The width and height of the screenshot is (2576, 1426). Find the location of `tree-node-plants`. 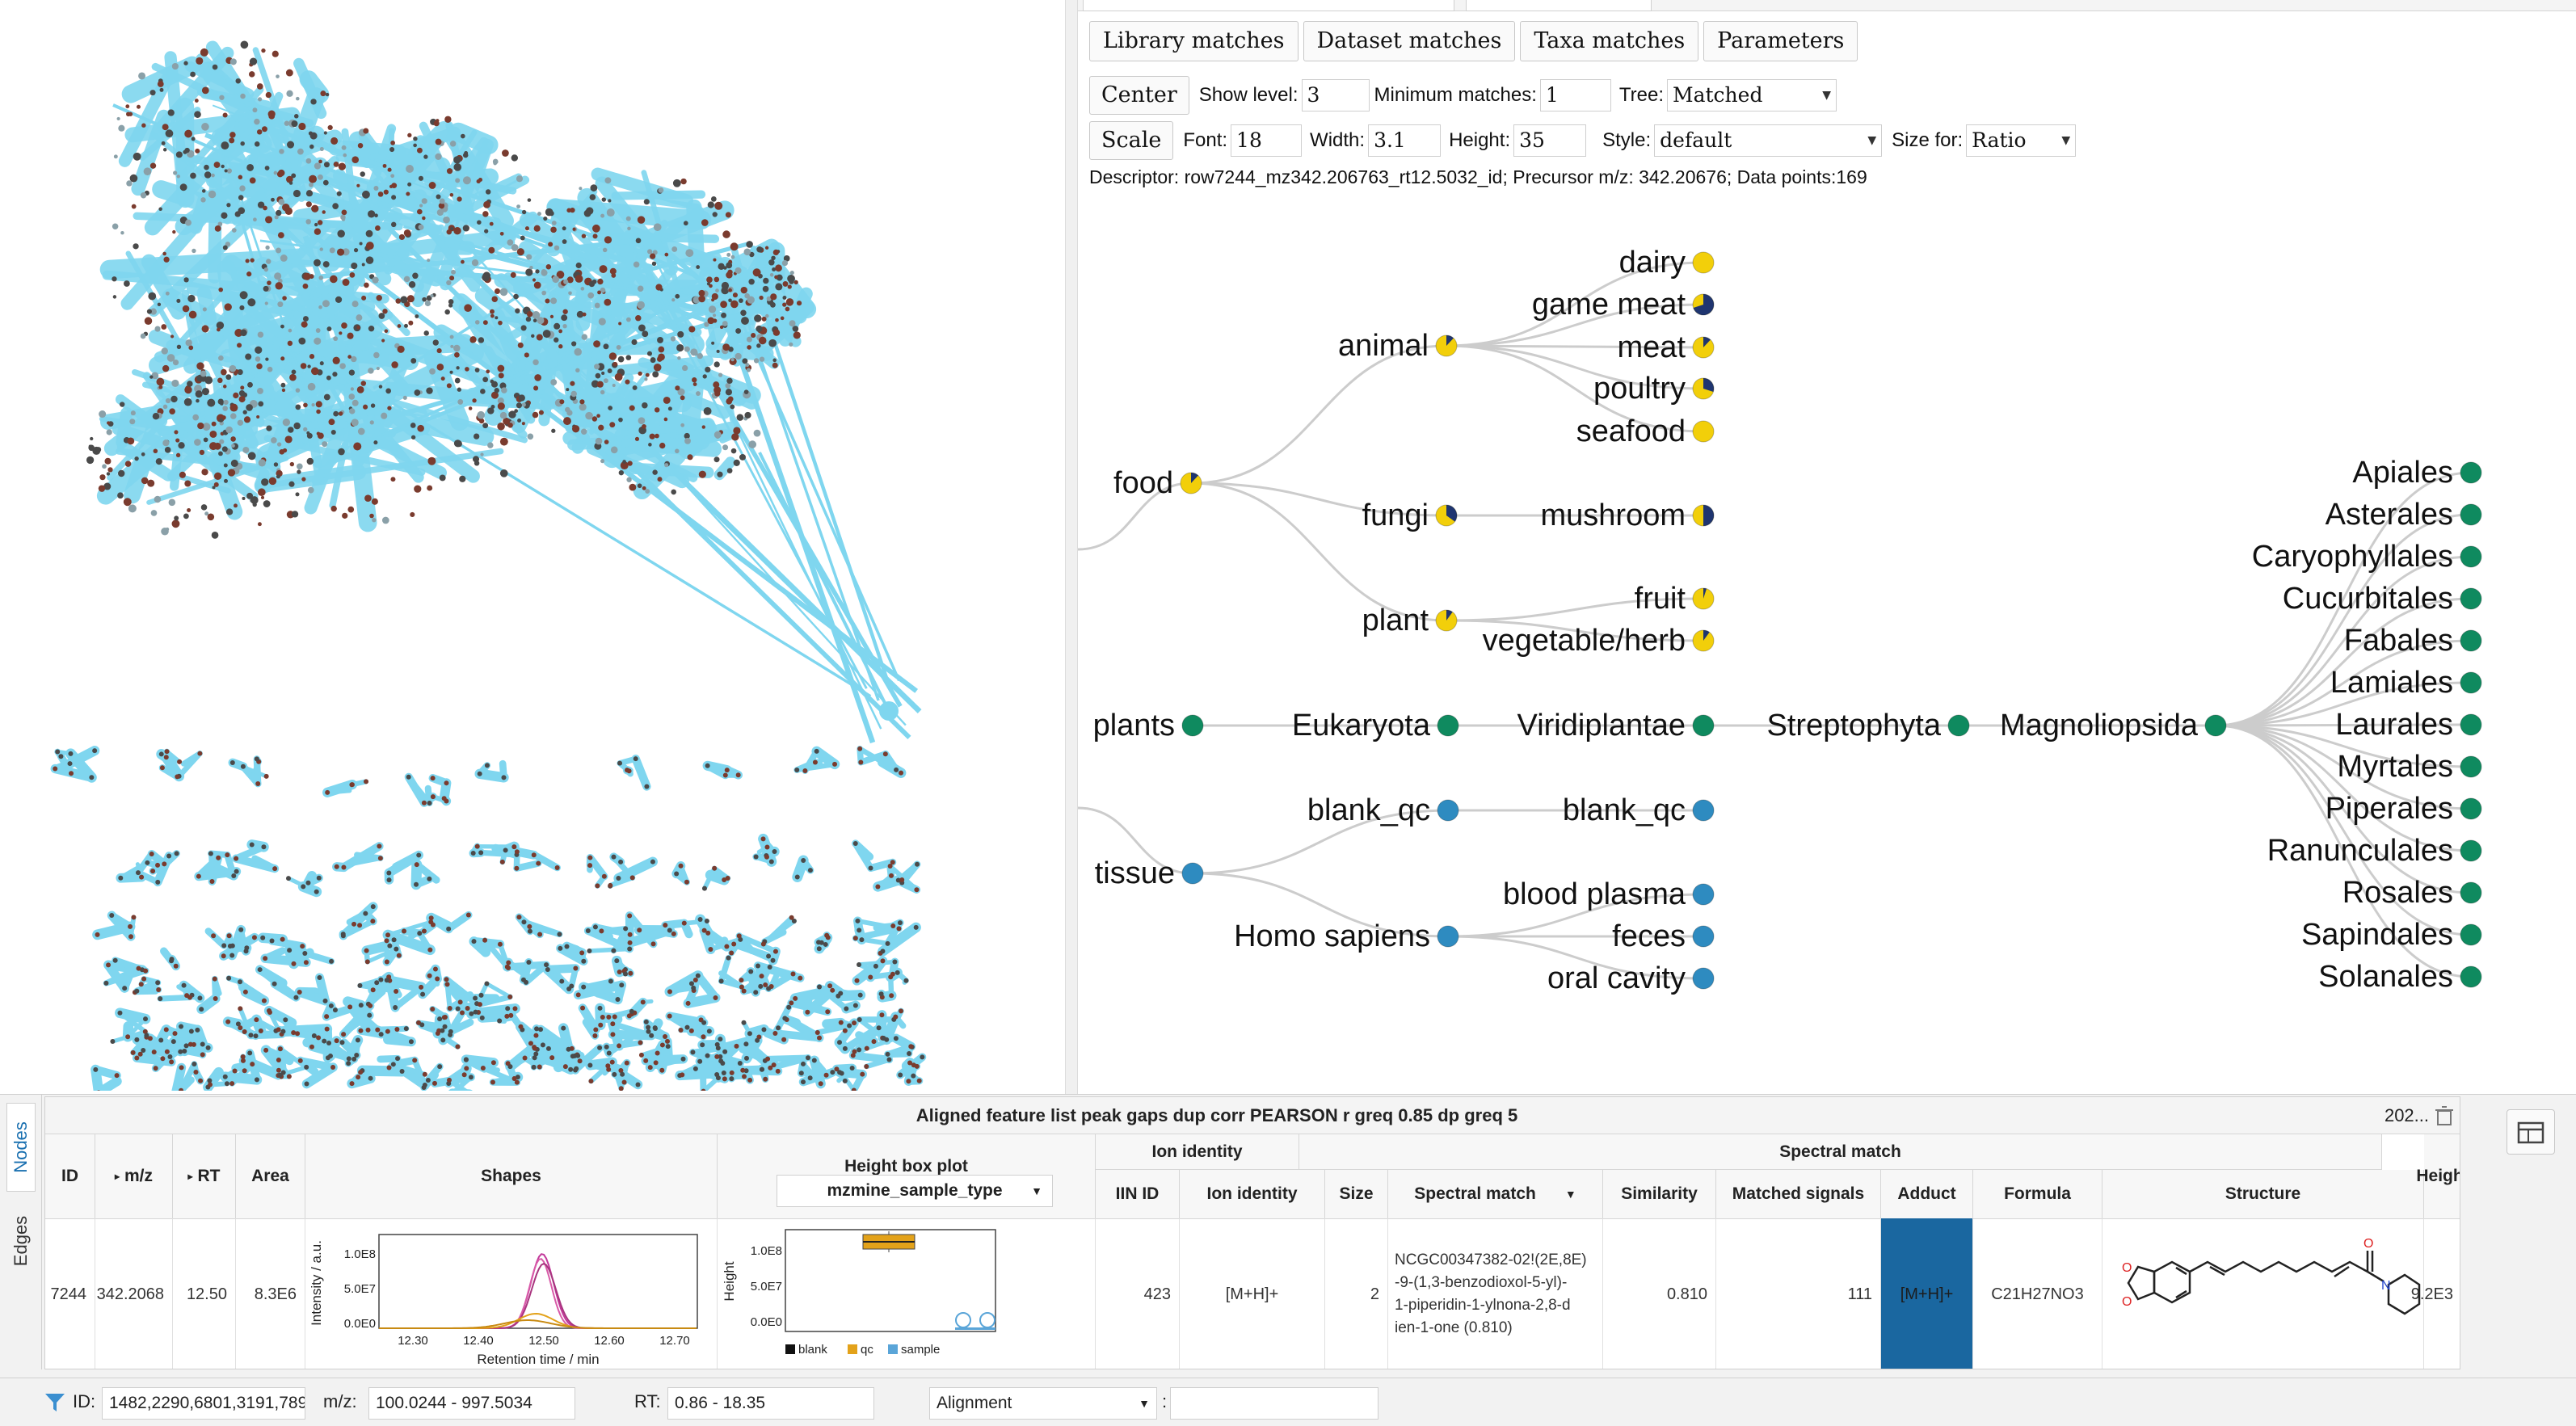

tree-node-plants is located at coordinates (1192, 725).